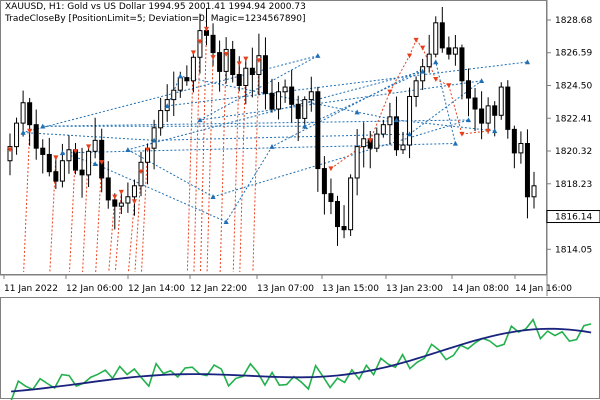  What do you see at coordinates (543, 289) in the screenshot?
I see `time-label: 14 Jan 16:00` at bounding box center [543, 289].